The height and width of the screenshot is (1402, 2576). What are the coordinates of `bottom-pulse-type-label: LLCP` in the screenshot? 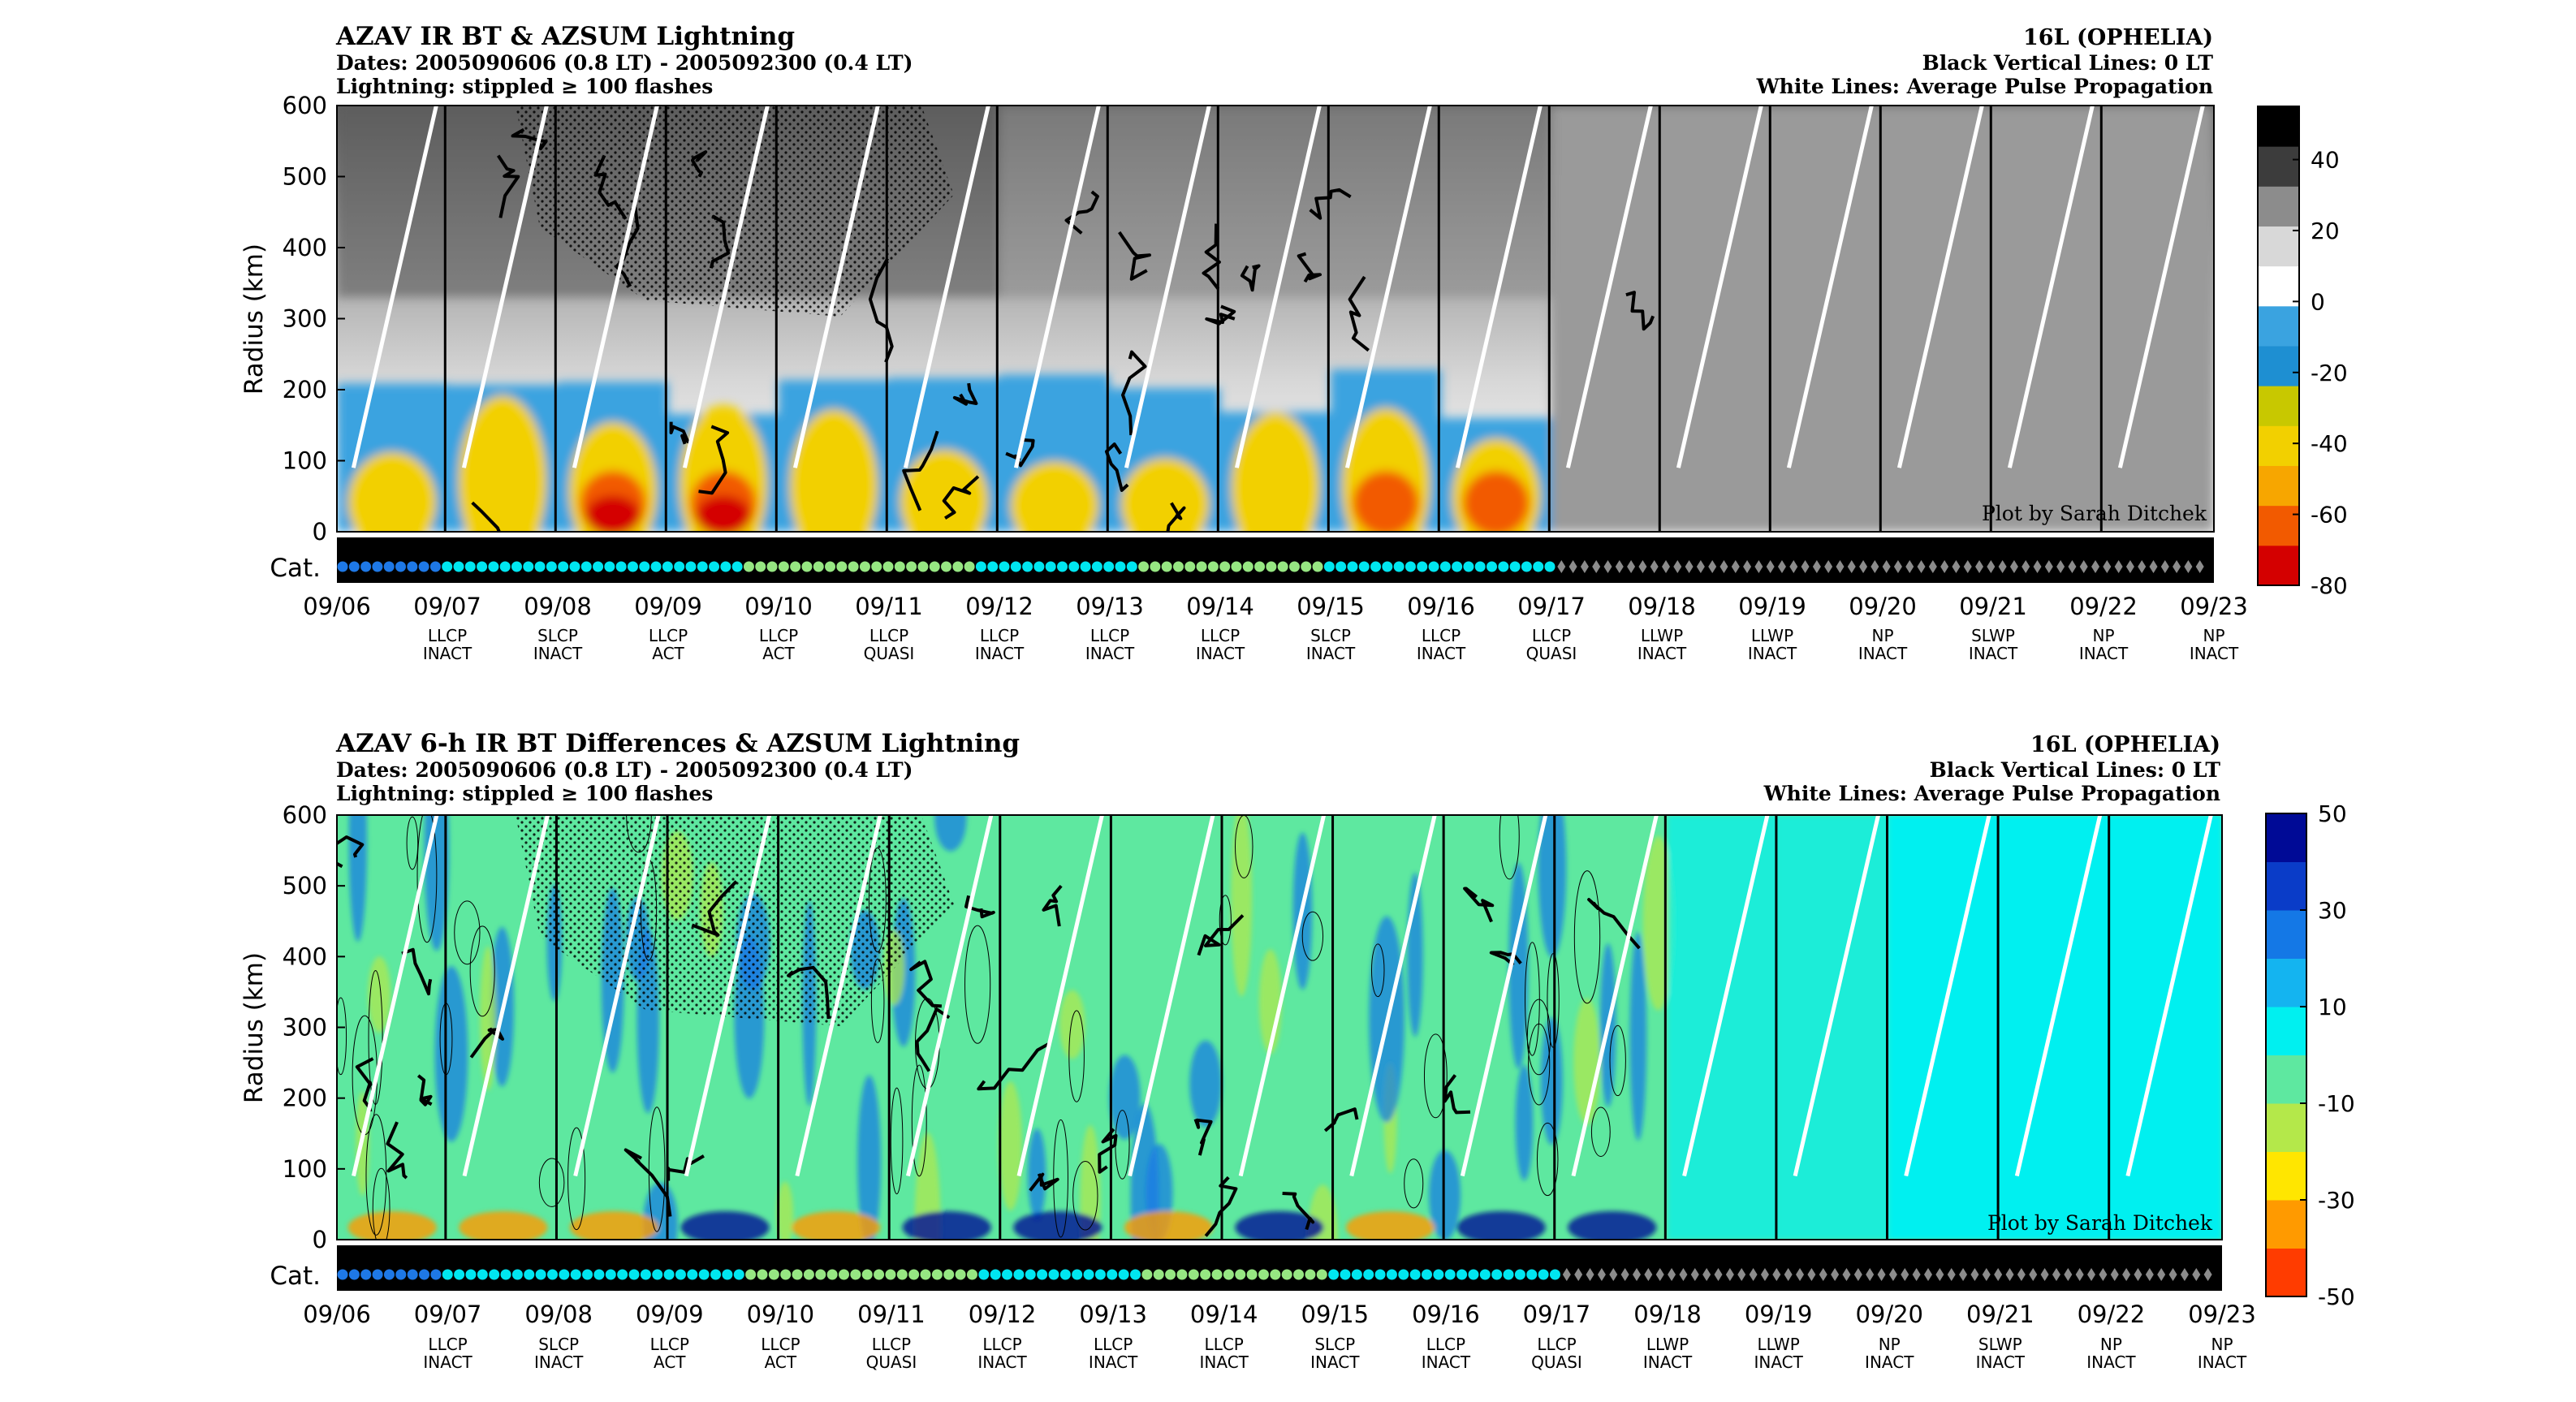 It's located at (1224, 1344).